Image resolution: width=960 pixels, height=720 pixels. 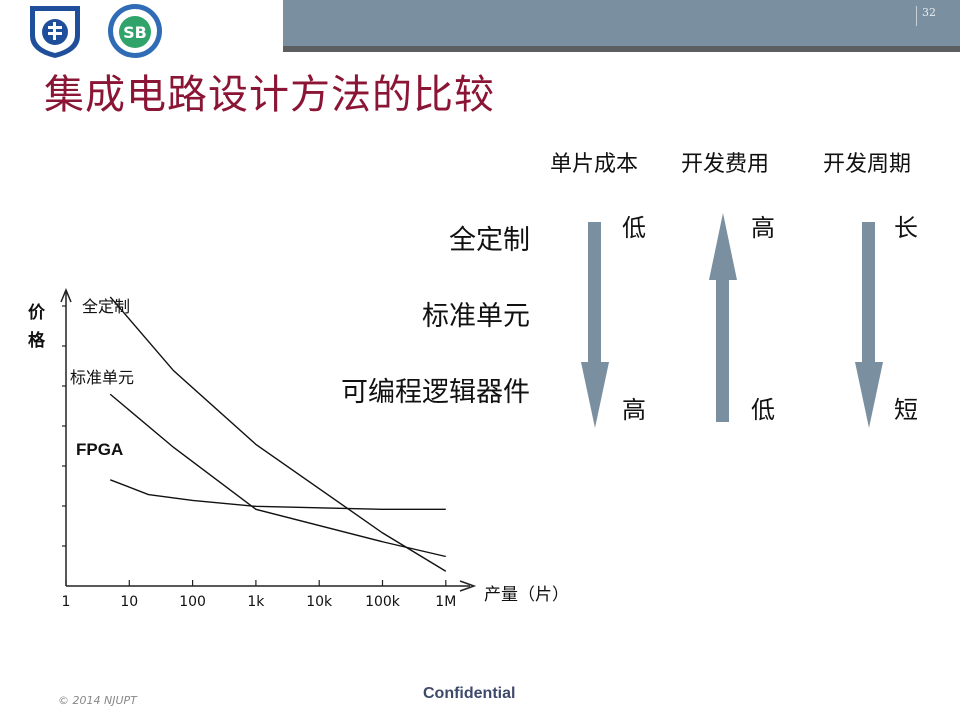 What do you see at coordinates (906, 228) in the screenshot?
I see `dev-cycle-top-label: 长` at bounding box center [906, 228].